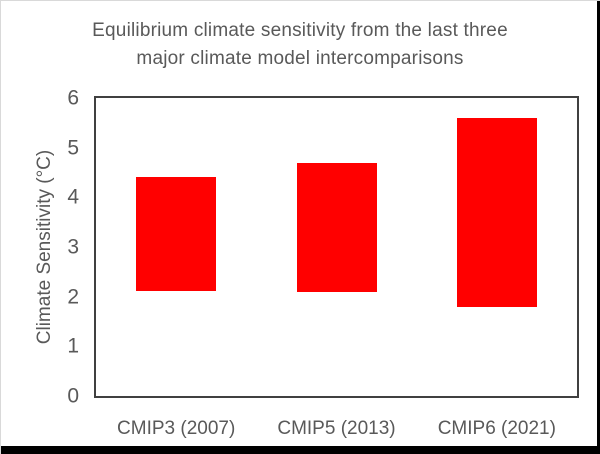 The height and width of the screenshot is (454, 600). What do you see at coordinates (337, 227) in the screenshot?
I see `range-bar-cmip5` at bounding box center [337, 227].